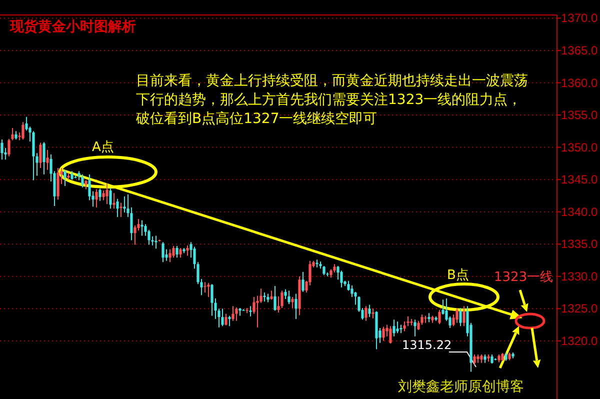  Describe the element at coordinates (579, 83) in the screenshot. I see `y-tick-label: 1360.0` at that location.